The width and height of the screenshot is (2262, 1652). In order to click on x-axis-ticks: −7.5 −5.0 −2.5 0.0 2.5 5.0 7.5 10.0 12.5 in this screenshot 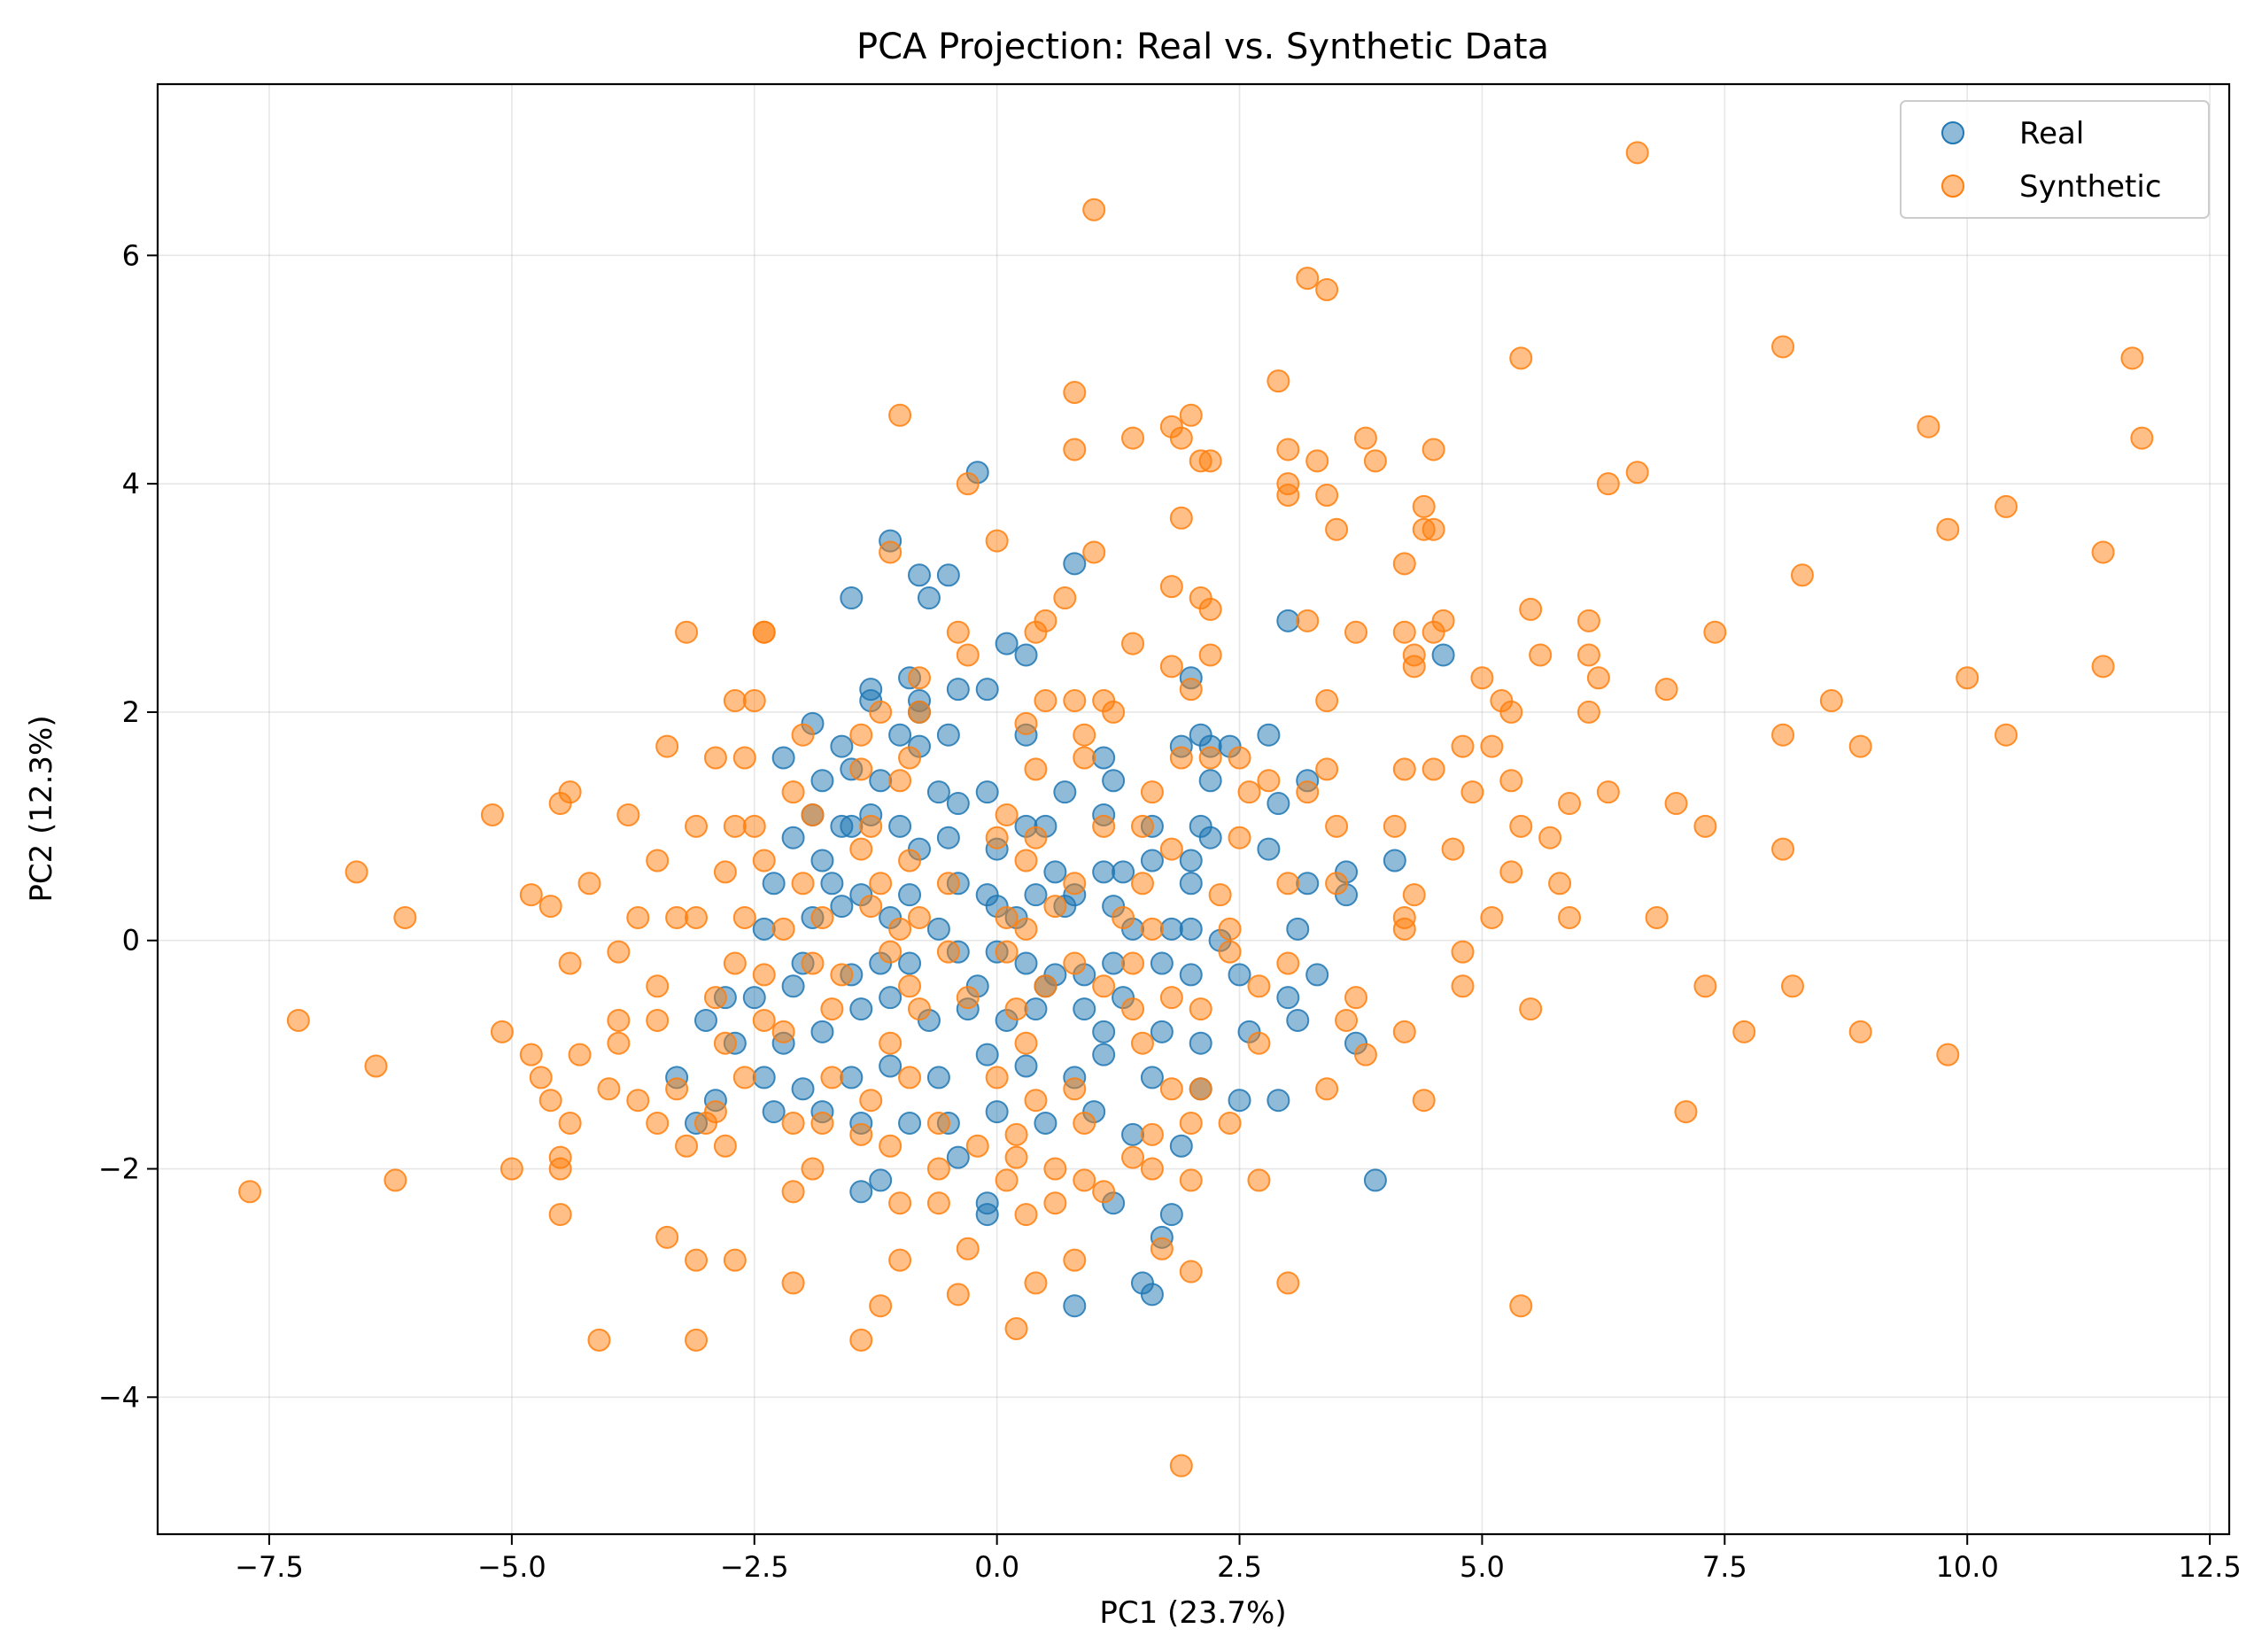, I will do `click(1238, 1559)`.